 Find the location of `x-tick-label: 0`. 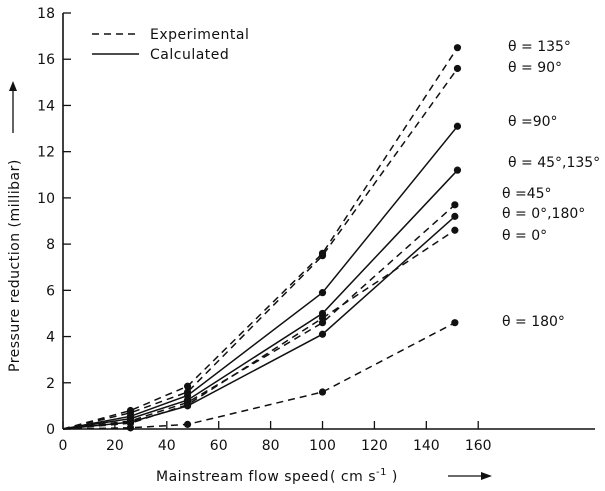

x-tick-label: 0 is located at coordinates (63, 446).